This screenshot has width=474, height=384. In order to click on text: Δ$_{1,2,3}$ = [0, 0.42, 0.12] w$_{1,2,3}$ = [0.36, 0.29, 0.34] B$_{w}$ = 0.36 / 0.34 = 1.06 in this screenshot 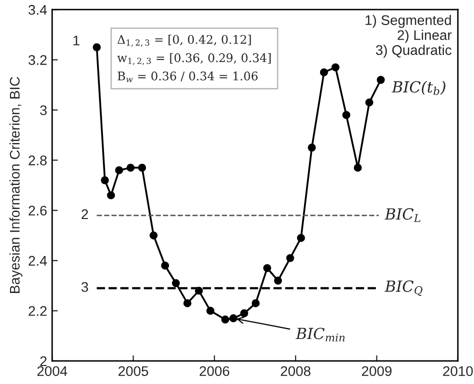, I will do `click(194, 58)`.